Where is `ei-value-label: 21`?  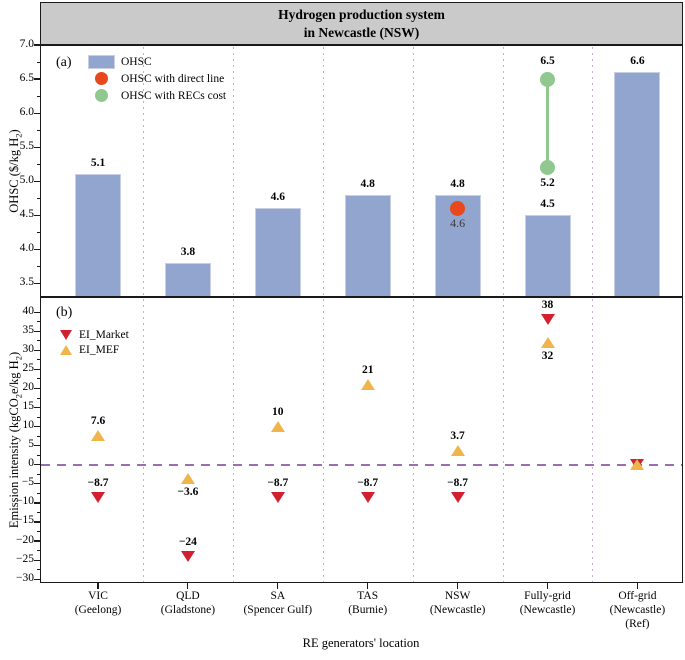
ei-value-label: 21 is located at coordinates (367, 370).